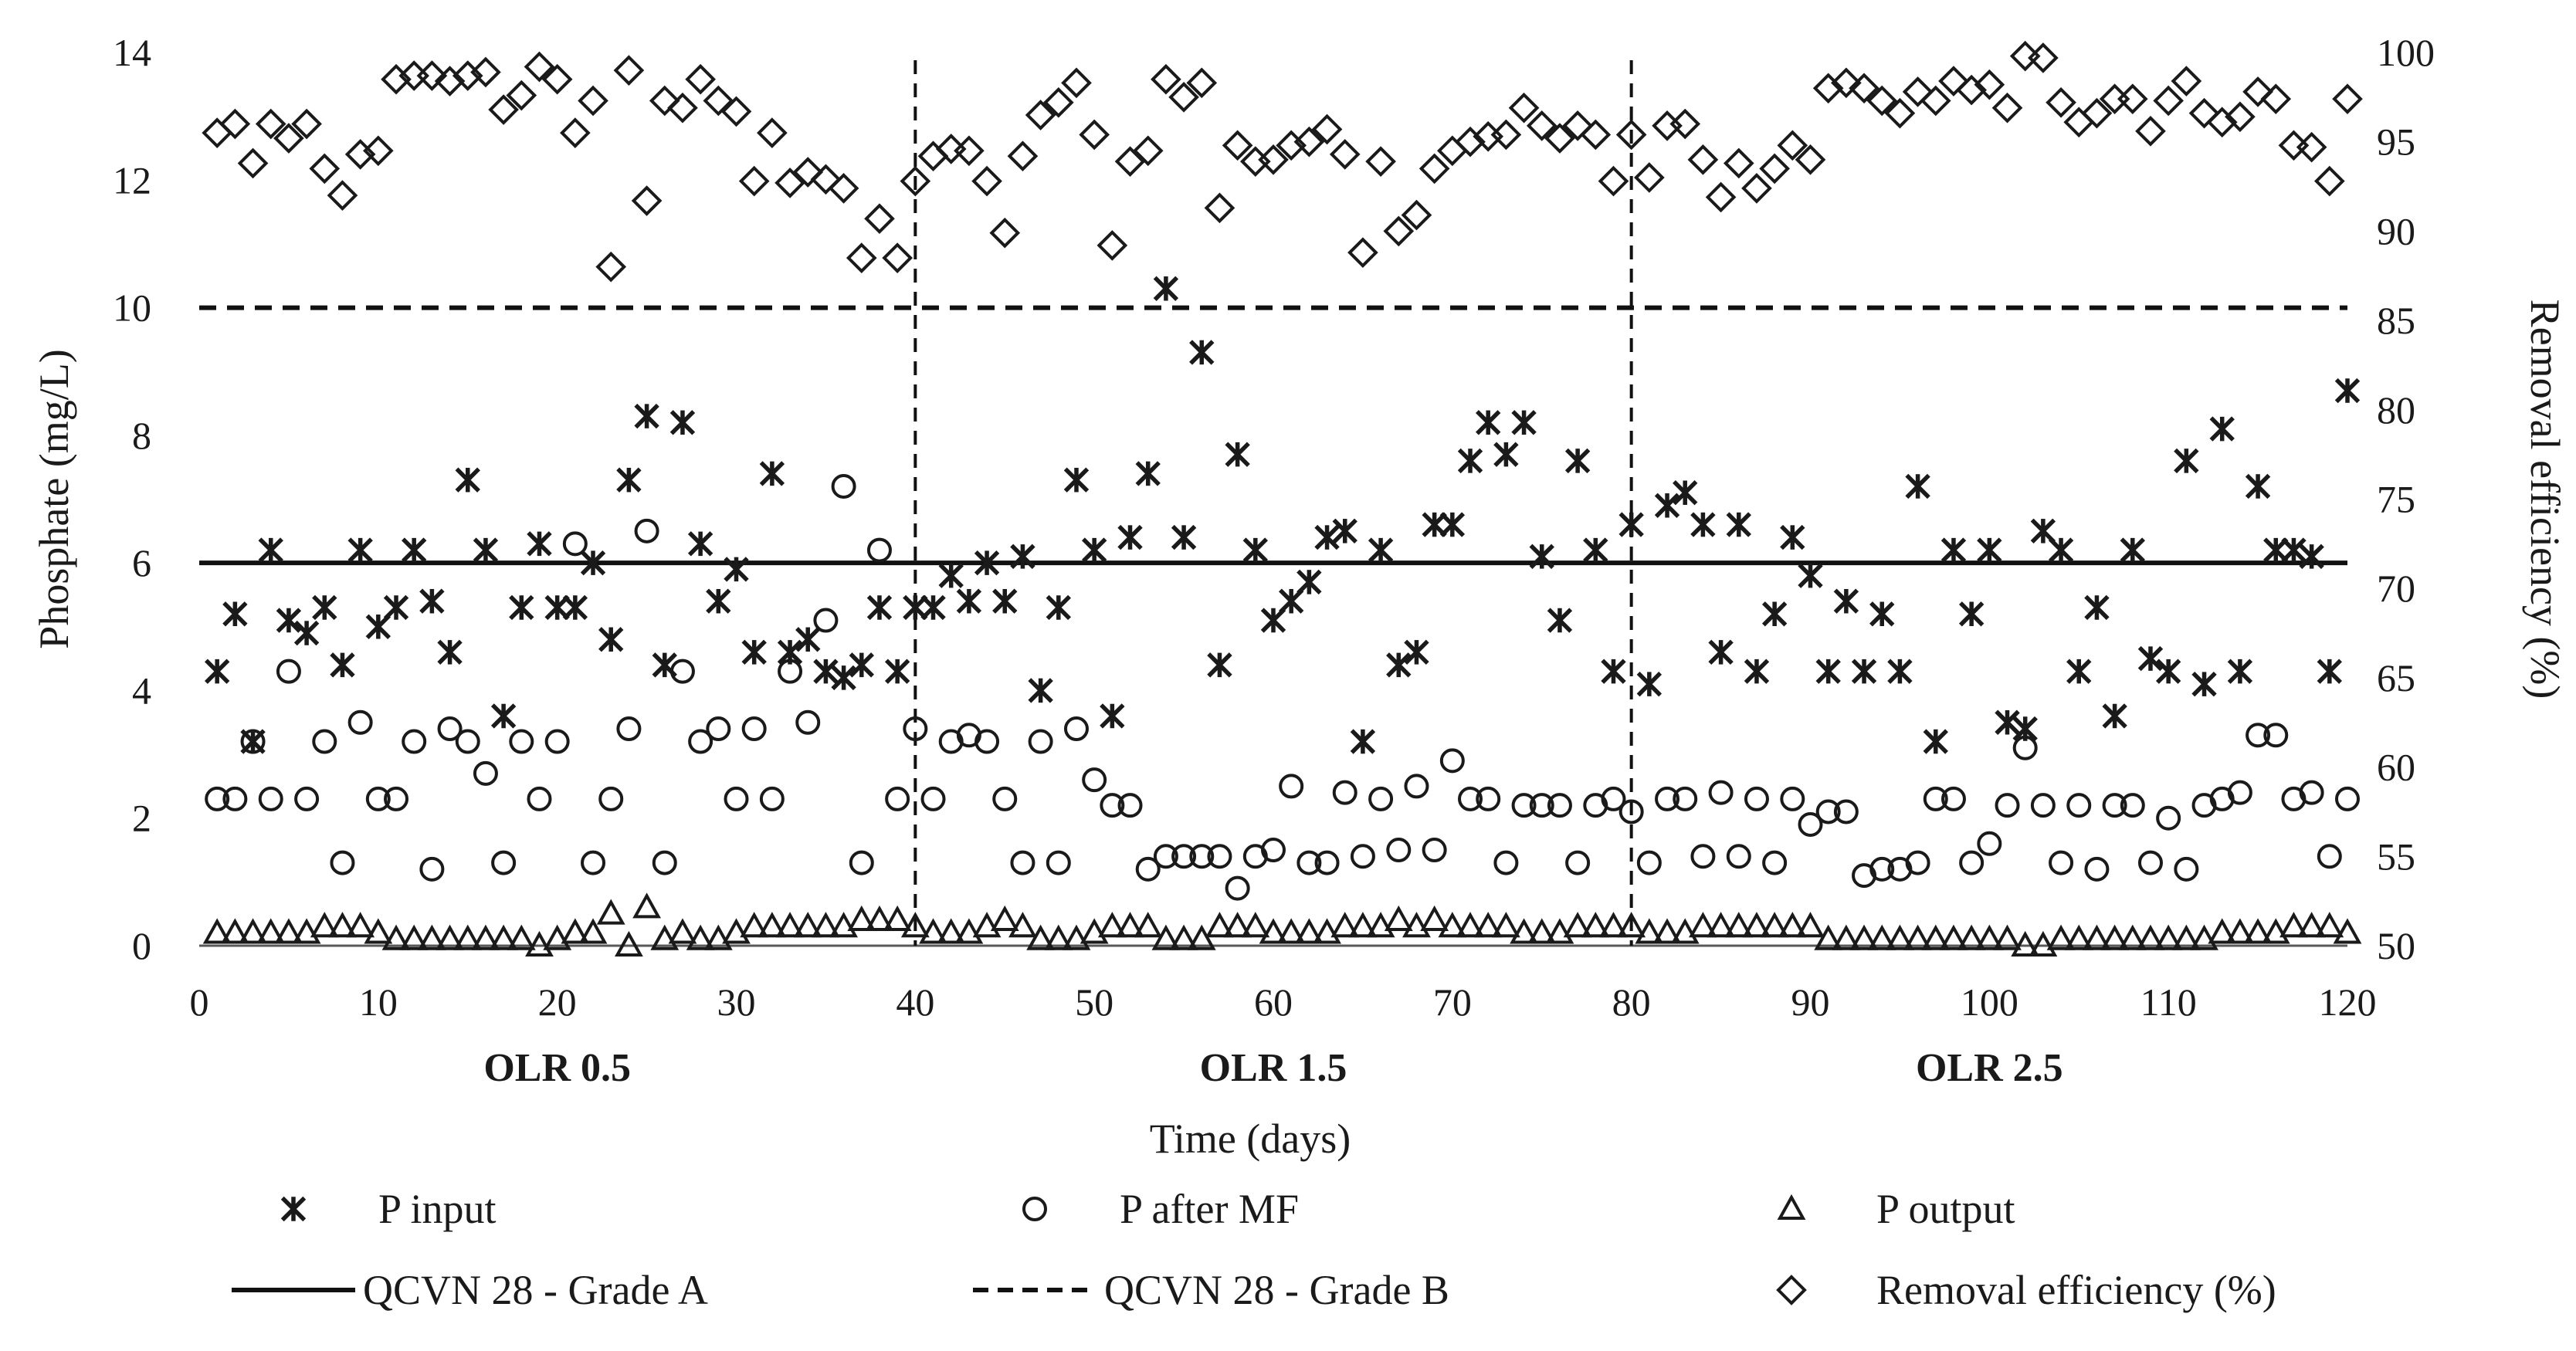 This screenshot has width=2576, height=1351. What do you see at coordinates (915, 1002) in the screenshot?
I see `x-tick-label: 40` at bounding box center [915, 1002].